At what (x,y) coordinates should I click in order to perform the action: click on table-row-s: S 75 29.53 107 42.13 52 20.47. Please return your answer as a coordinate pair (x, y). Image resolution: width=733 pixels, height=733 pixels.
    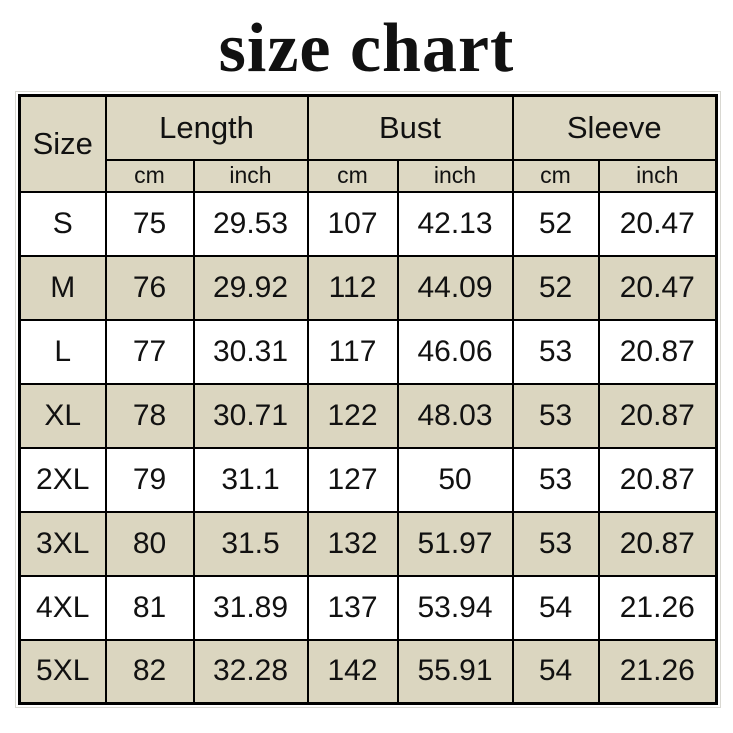
    Looking at the image, I should click on (368, 223).